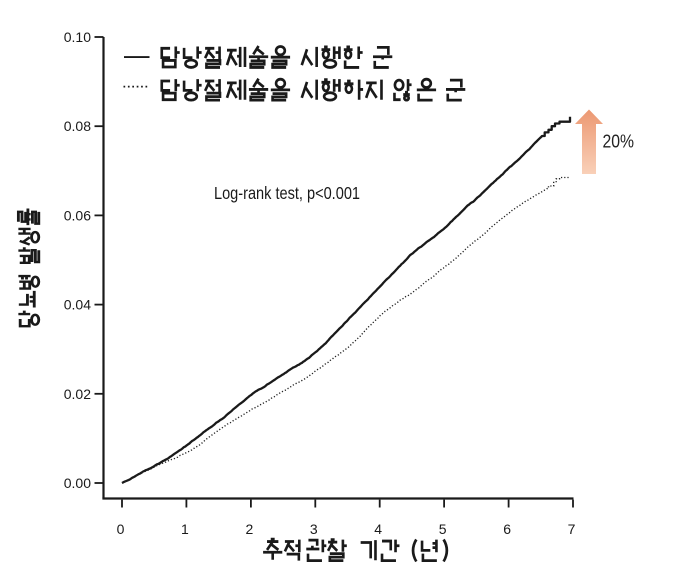 This screenshot has width=680, height=571. Describe the element at coordinates (185, 529) in the screenshot. I see `svg-text: 1` at that location.